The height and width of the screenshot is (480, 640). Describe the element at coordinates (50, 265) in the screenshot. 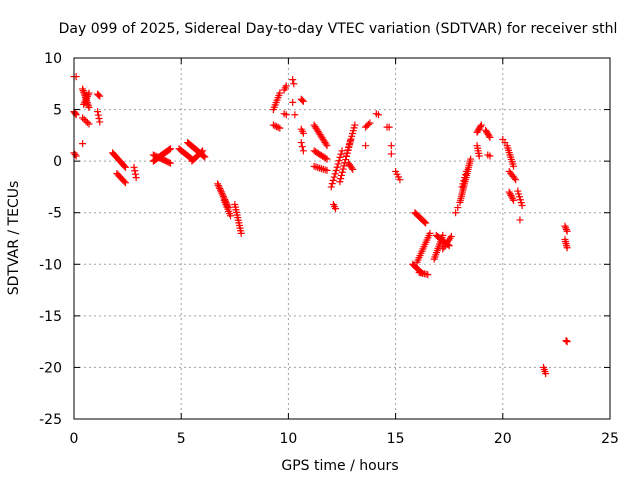

I see `y-tick-label: -10` at that location.